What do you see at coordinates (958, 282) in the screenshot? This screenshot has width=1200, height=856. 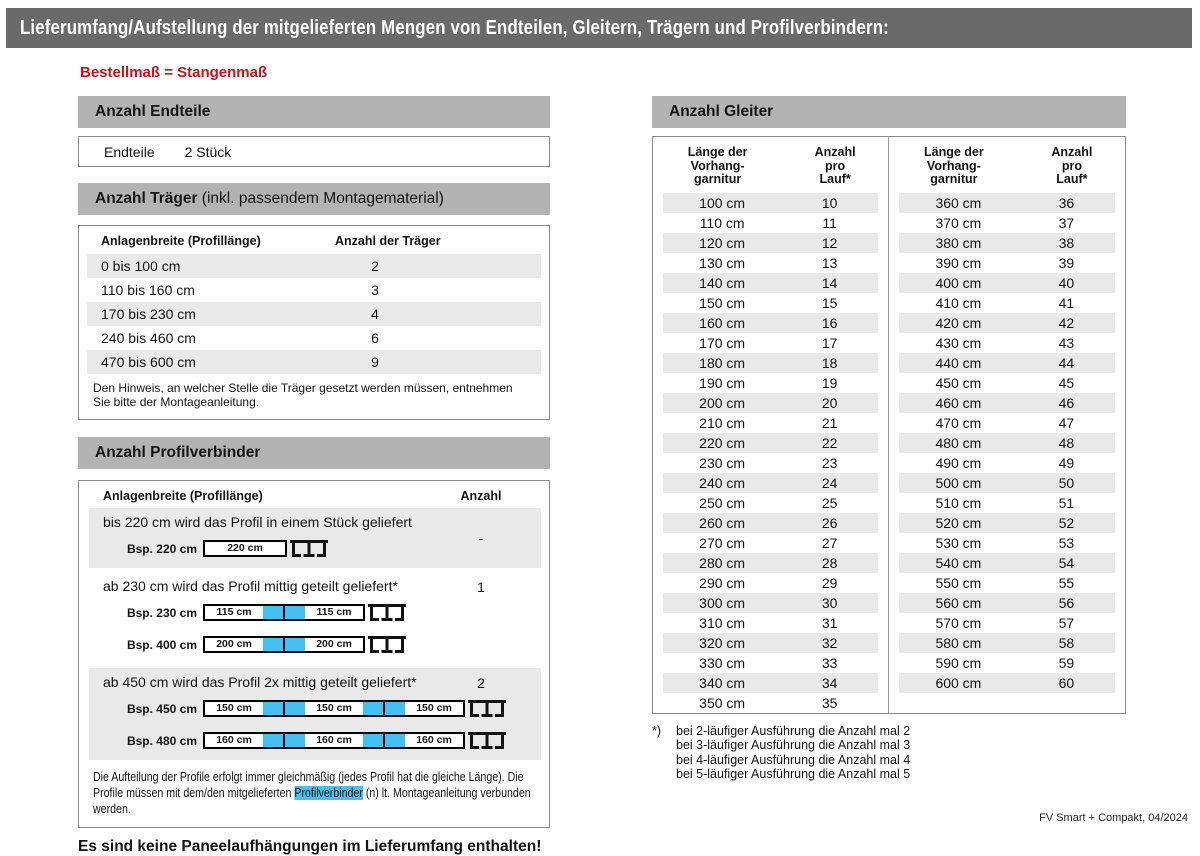 I see `gleiter-length: 400 cm` at bounding box center [958, 282].